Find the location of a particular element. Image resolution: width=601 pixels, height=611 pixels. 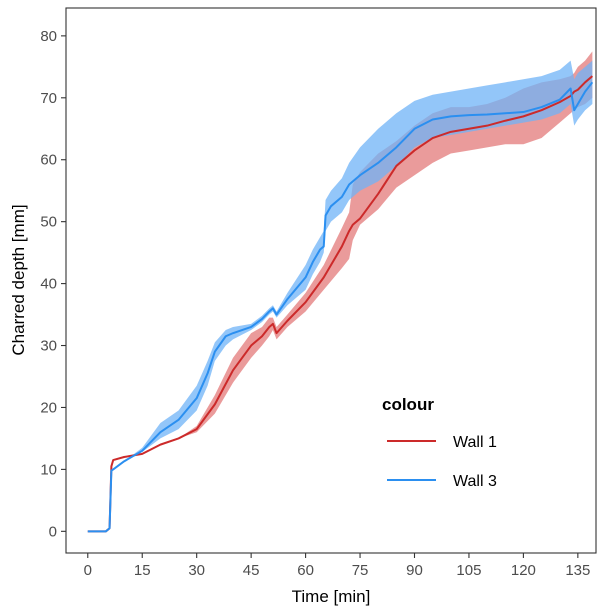

x-axis: 0 15 30 45 60 75 90 105 120 135 is located at coordinates (337, 566).